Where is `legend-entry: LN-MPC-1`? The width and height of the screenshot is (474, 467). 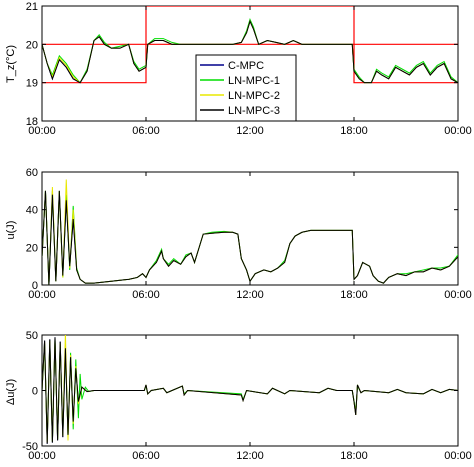
legend-entry: LN-MPC-1 is located at coordinates (254, 81).